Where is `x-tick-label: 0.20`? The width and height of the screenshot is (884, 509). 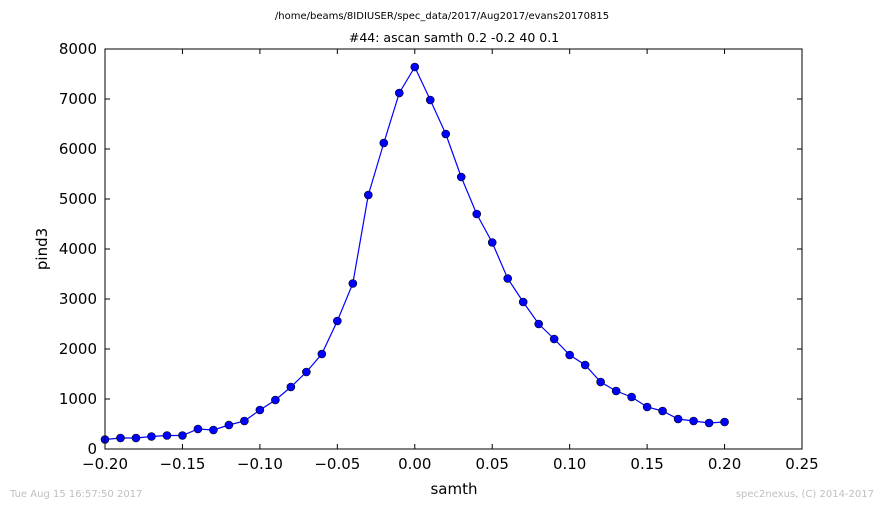 x-tick-label: 0.20 is located at coordinates (724, 464).